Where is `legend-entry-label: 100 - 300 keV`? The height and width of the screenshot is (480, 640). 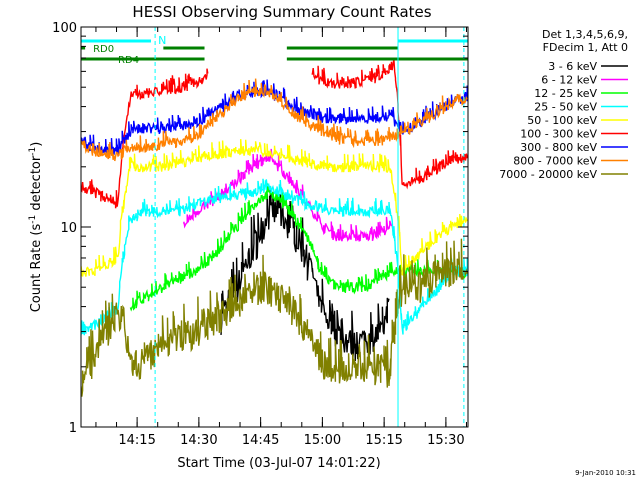 legend-entry-label: 100 - 300 keV is located at coordinates (558, 134).